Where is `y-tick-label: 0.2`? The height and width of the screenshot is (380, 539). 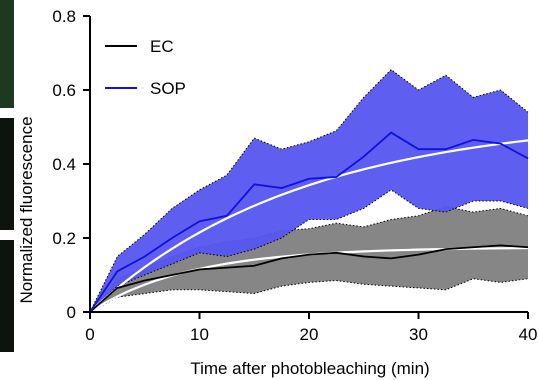
y-tick-label: 0.2 is located at coordinates (64, 238).